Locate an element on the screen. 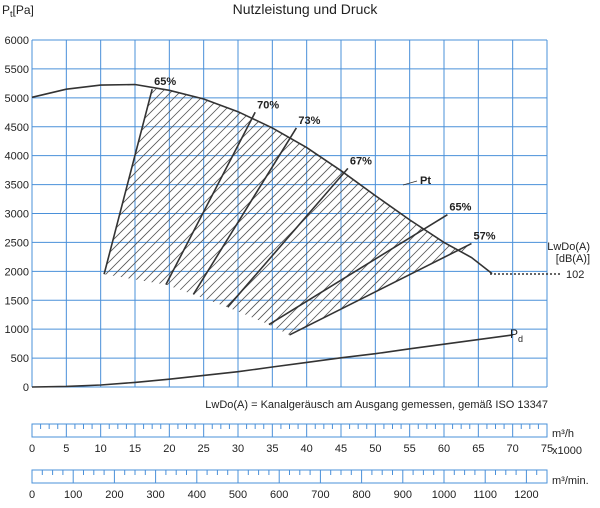 The image size is (600, 508). scale-tick-label: 30 is located at coordinates (238, 449).